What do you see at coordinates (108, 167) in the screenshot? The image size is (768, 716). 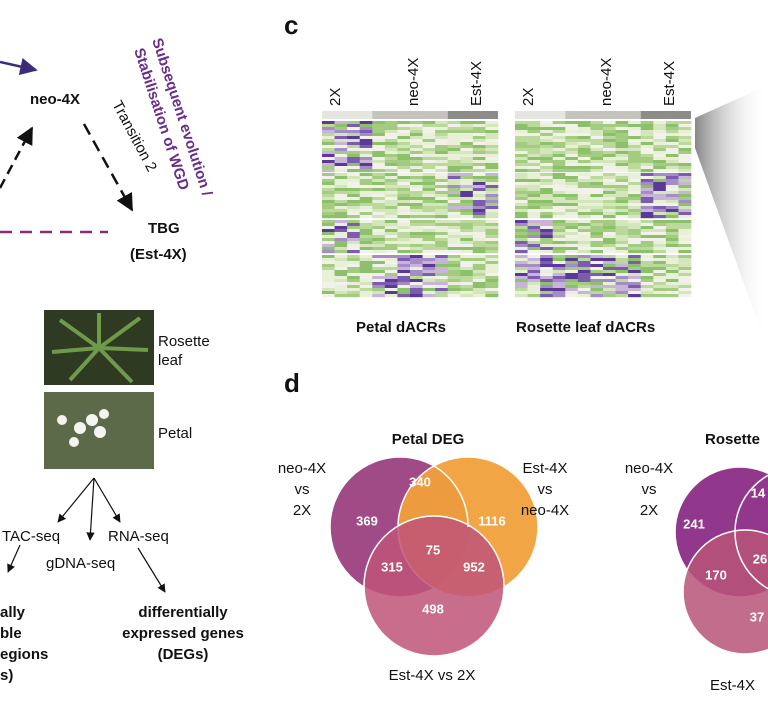 I see `arrow` at bounding box center [108, 167].